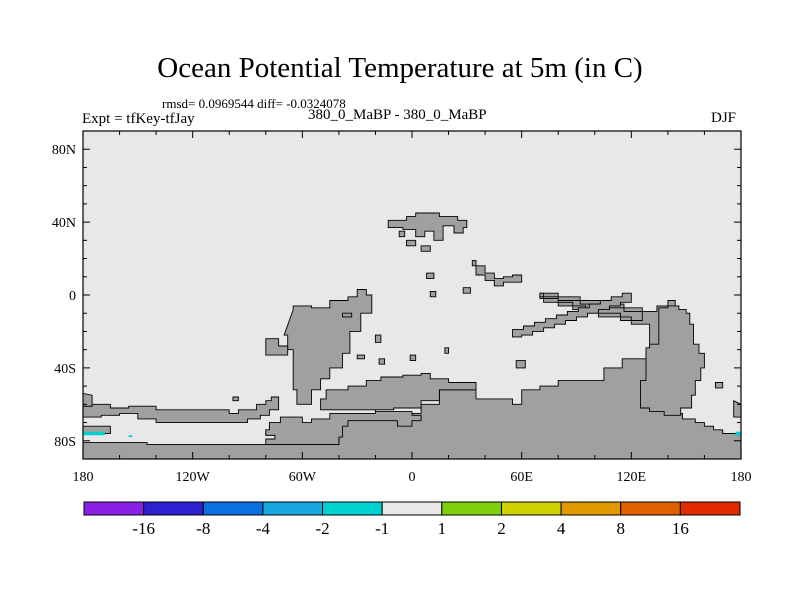  I want to click on colorbar-label: -2, so click(322, 528).